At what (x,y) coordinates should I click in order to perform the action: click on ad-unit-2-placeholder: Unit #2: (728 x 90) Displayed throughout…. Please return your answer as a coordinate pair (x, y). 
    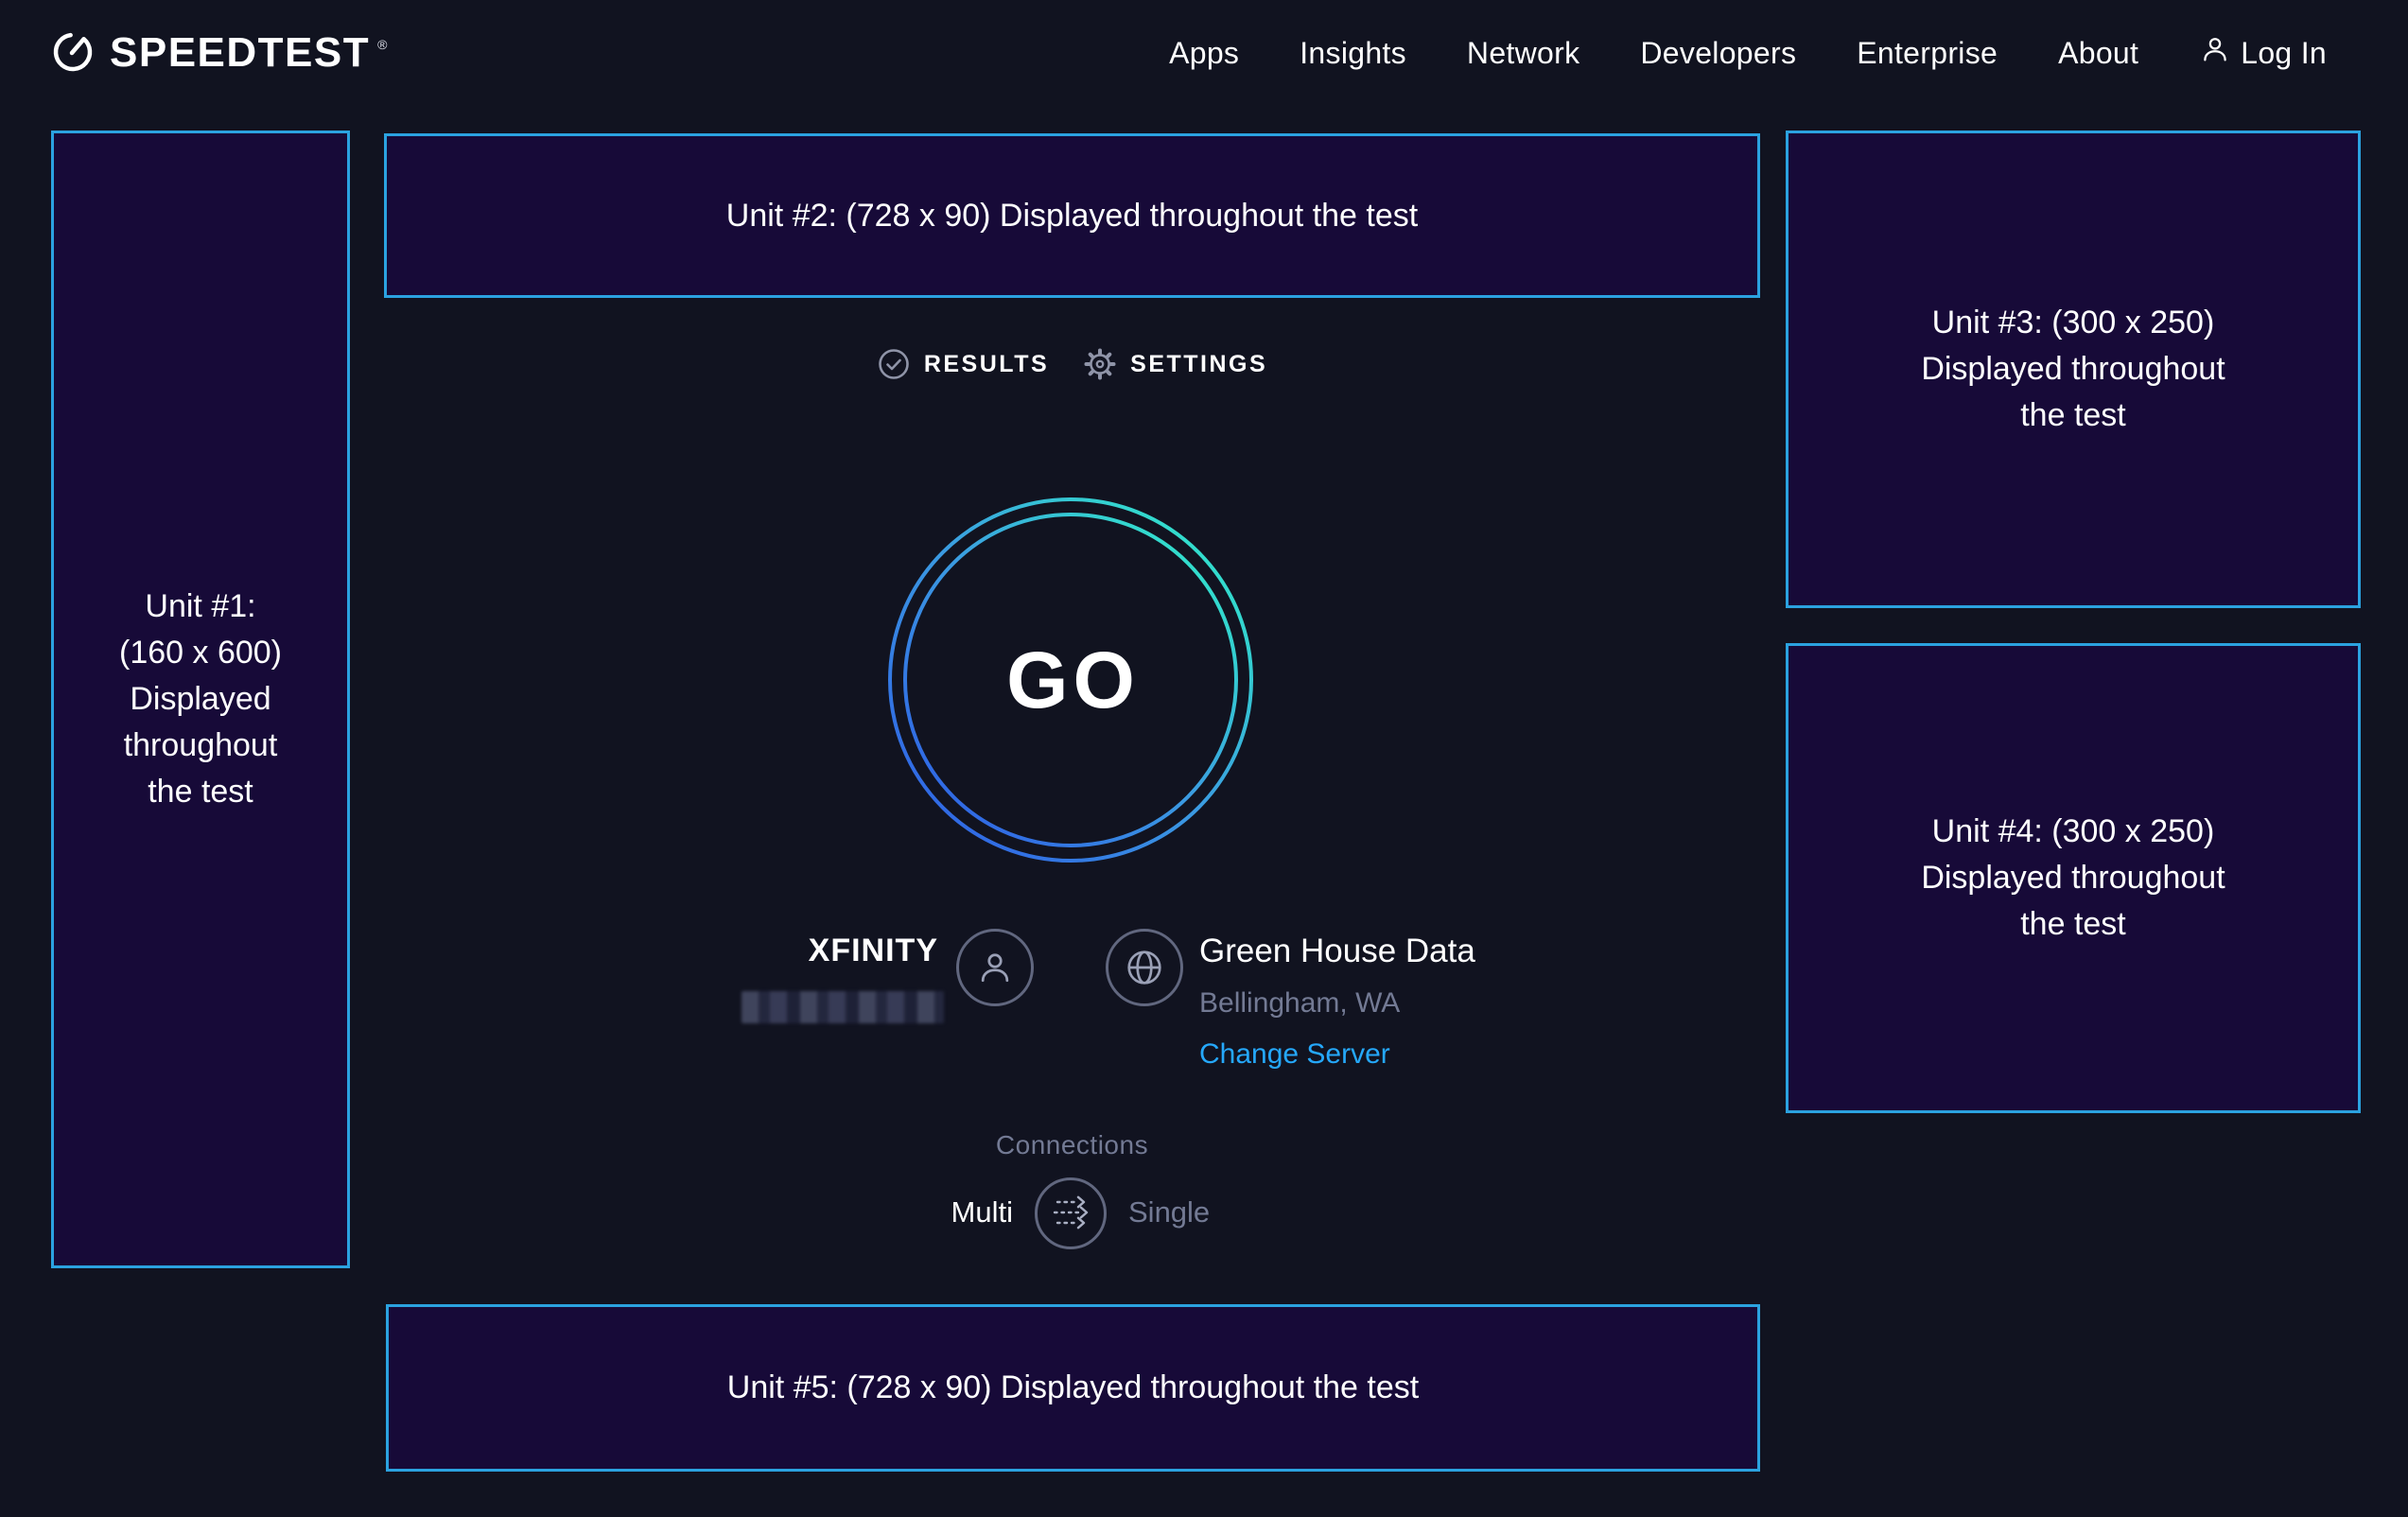
    Looking at the image, I should click on (1072, 215).